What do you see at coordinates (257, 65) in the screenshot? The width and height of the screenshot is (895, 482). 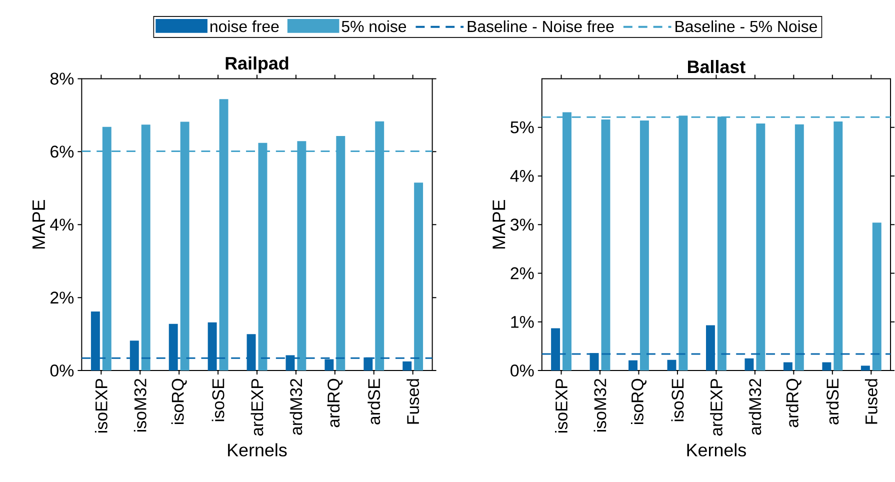 I see `chart-title: Railpad` at bounding box center [257, 65].